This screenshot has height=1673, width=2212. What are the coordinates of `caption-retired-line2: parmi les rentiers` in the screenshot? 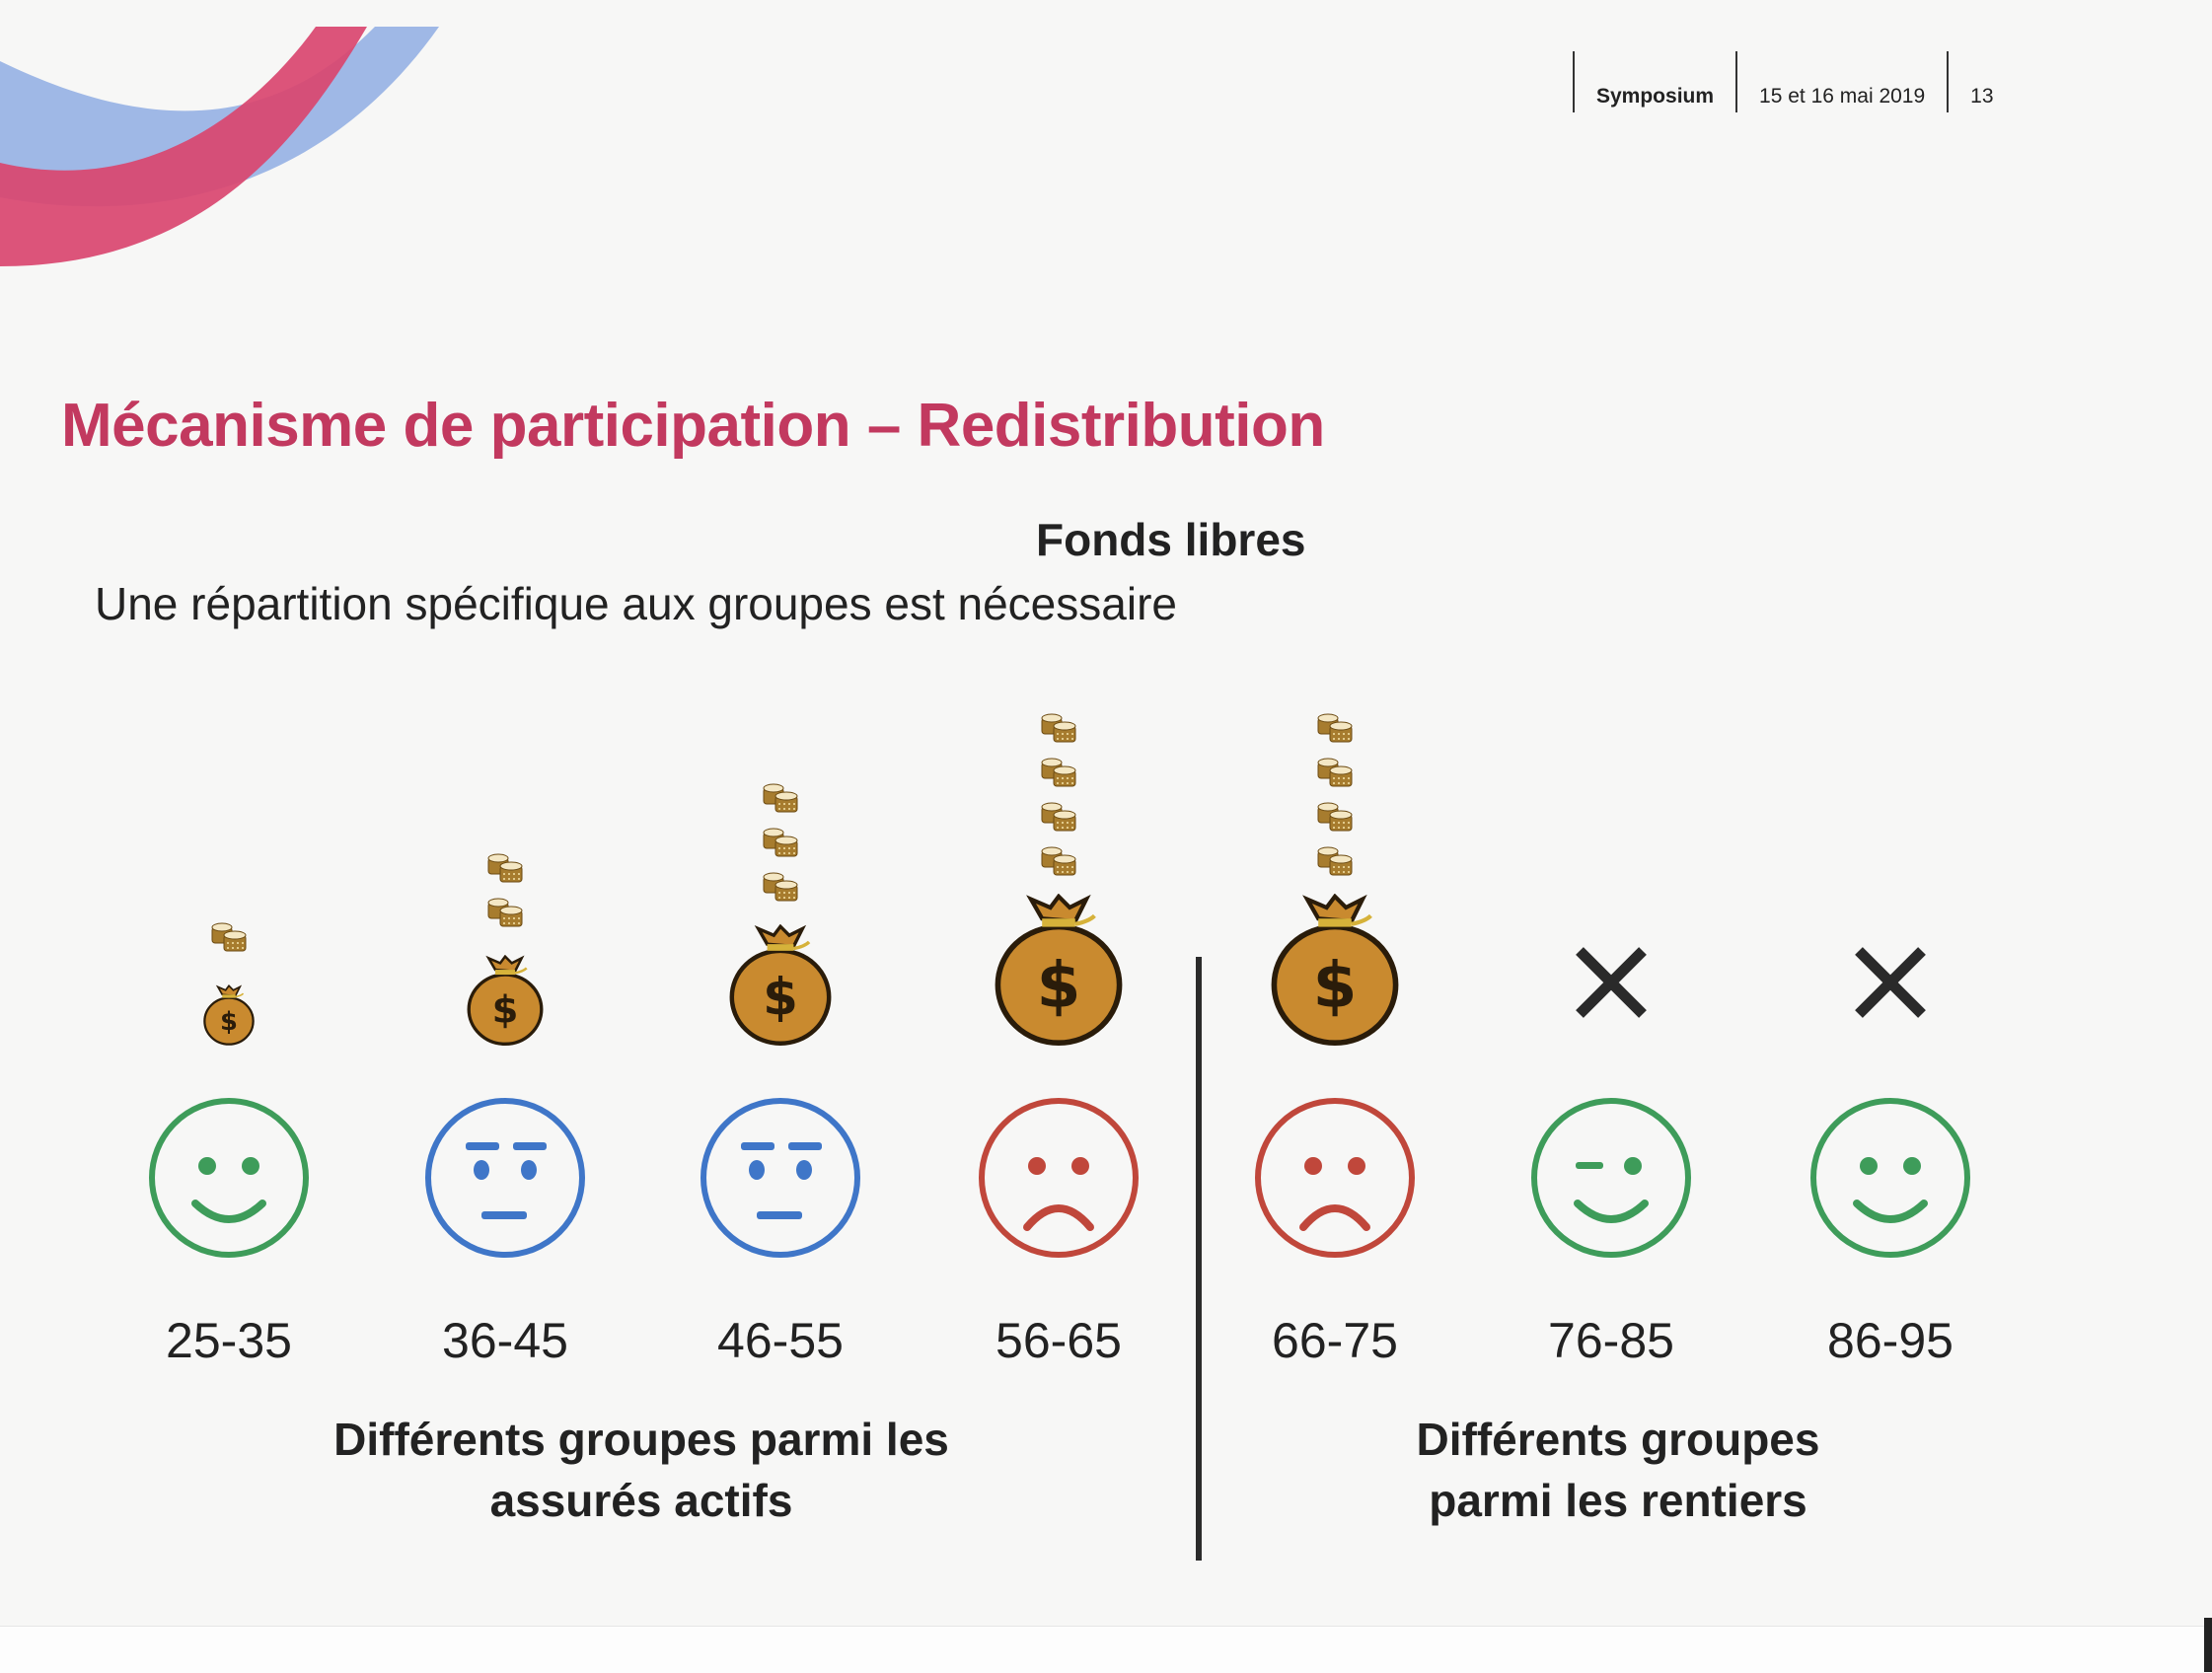 It's located at (1618, 1501).